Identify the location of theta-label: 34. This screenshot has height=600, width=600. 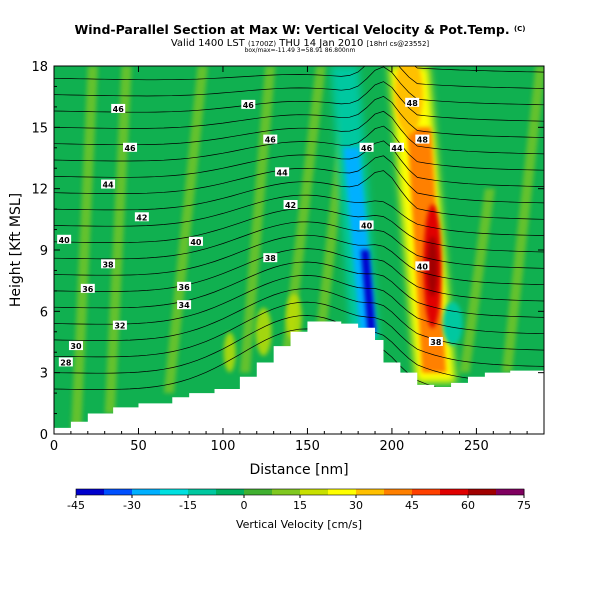
(185, 305).